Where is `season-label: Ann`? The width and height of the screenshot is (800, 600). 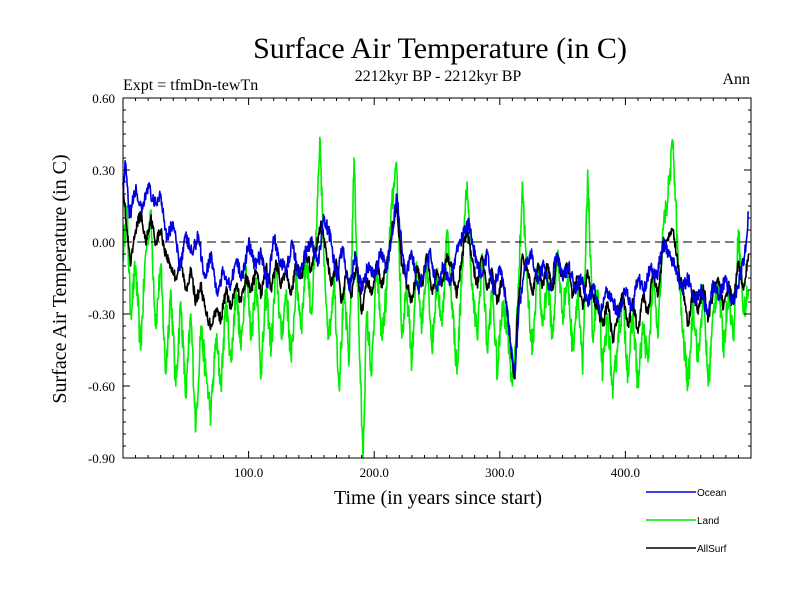
season-label: Ann is located at coordinates (736, 79).